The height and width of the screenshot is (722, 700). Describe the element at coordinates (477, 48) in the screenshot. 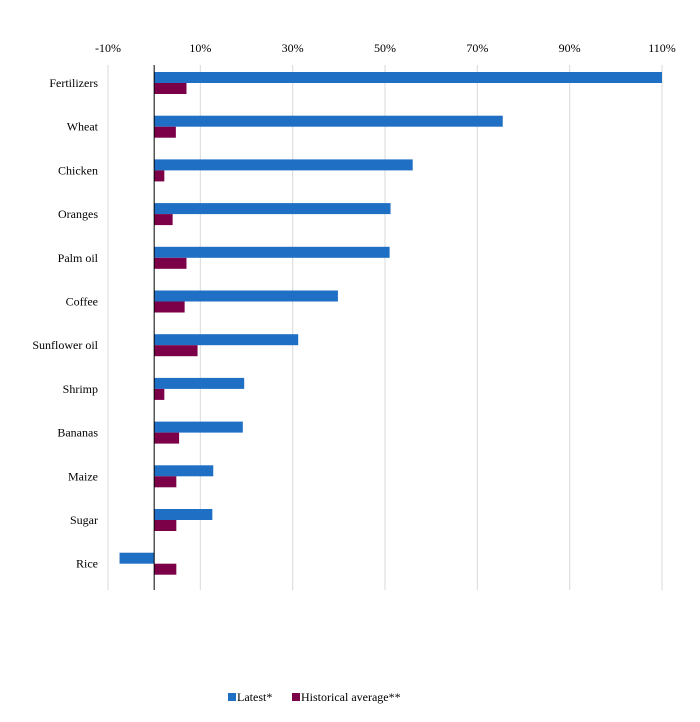

I see `x-tick-label: 70%` at that location.